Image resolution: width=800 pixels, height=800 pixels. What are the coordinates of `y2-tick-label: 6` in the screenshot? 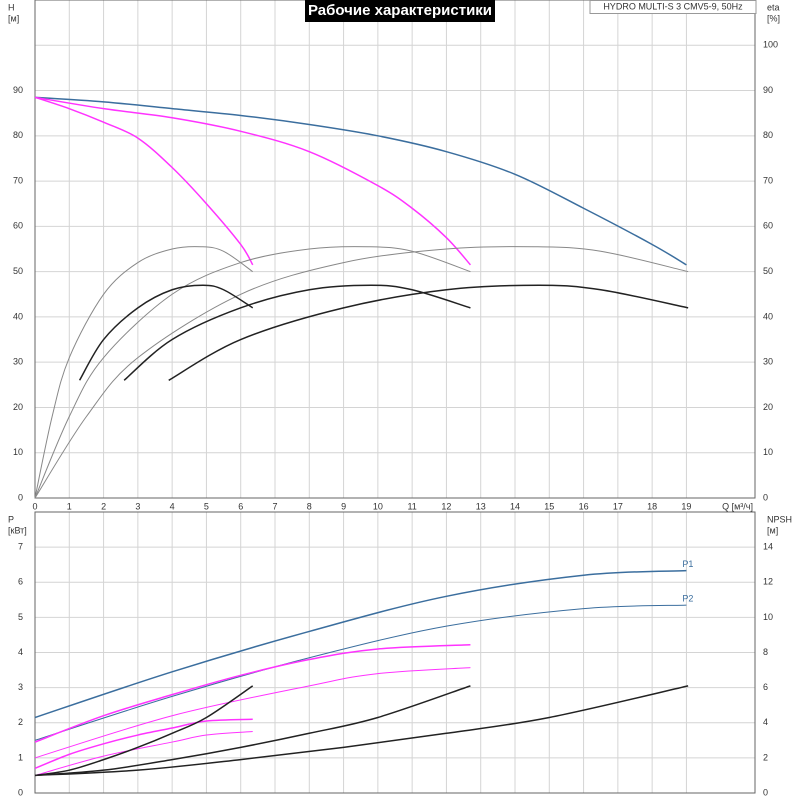 It's located at (765, 687).